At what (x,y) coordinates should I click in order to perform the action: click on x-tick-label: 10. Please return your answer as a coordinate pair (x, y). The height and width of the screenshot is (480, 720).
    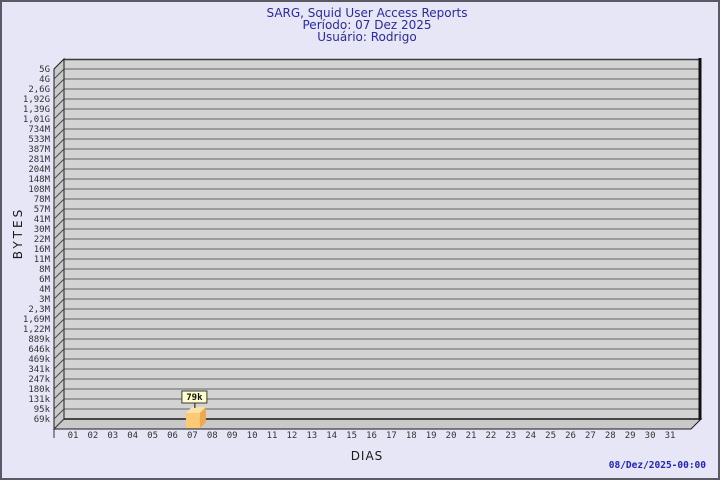
    Looking at the image, I should click on (252, 436).